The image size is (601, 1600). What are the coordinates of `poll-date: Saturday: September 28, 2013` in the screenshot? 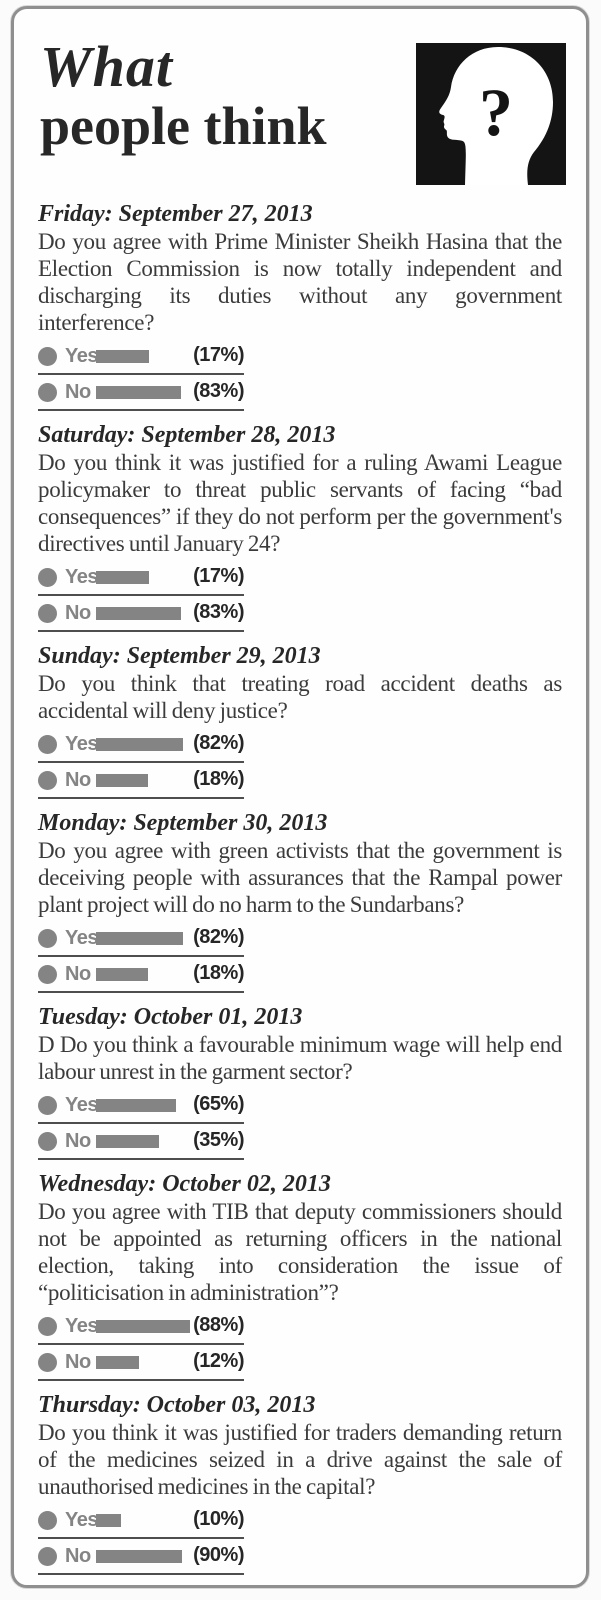 It's located at (187, 435).